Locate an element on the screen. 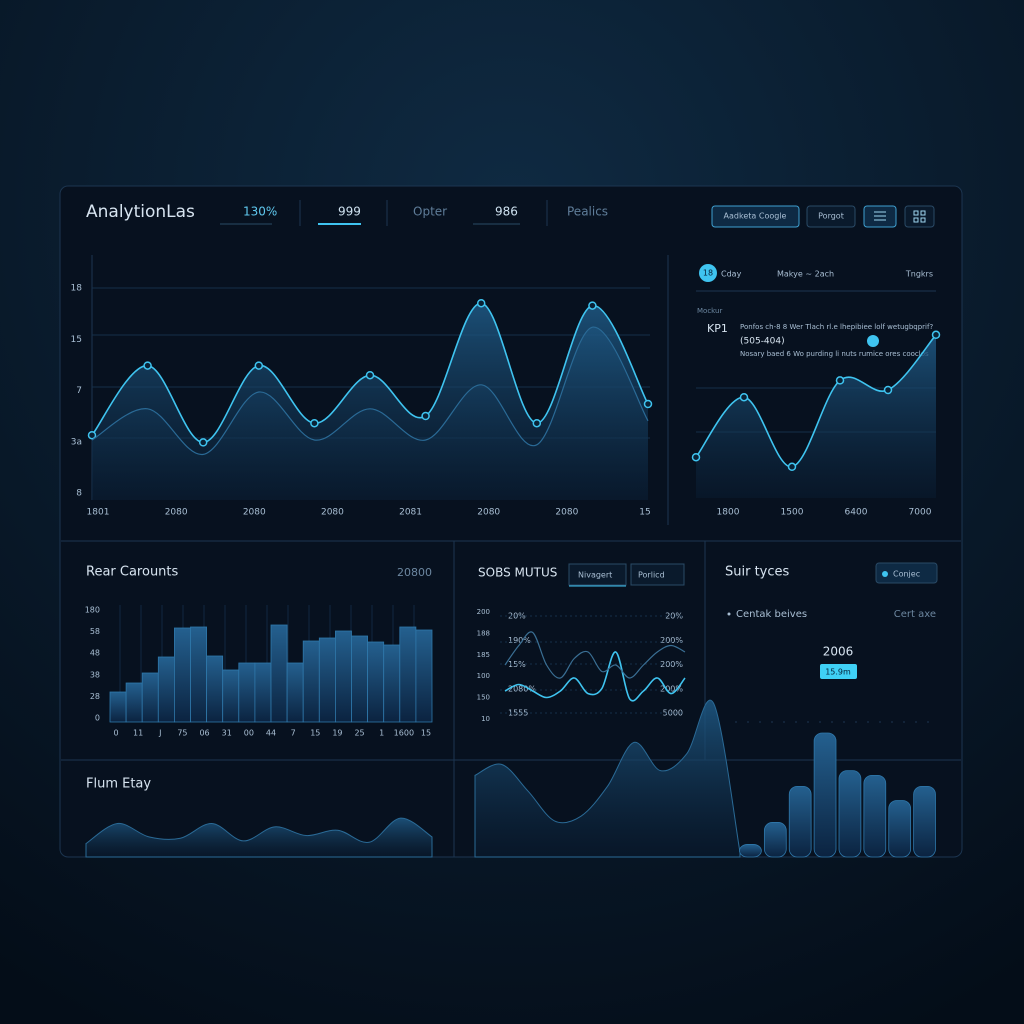 The width and height of the screenshot is (1024, 1024). tab: Pealics is located at coordinates (587, 212).